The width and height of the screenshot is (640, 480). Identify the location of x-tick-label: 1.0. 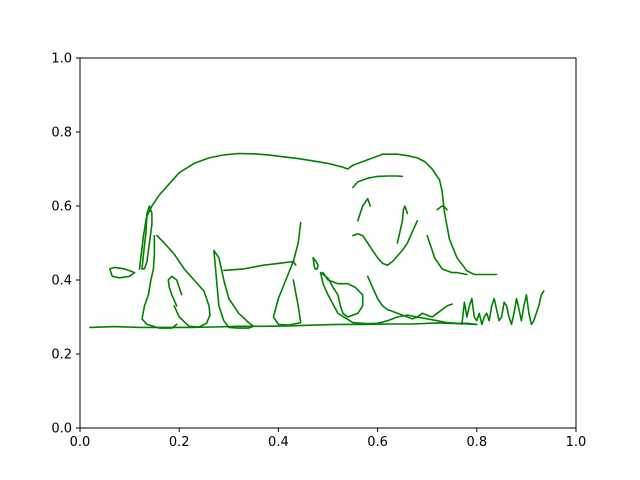
(576, 442).